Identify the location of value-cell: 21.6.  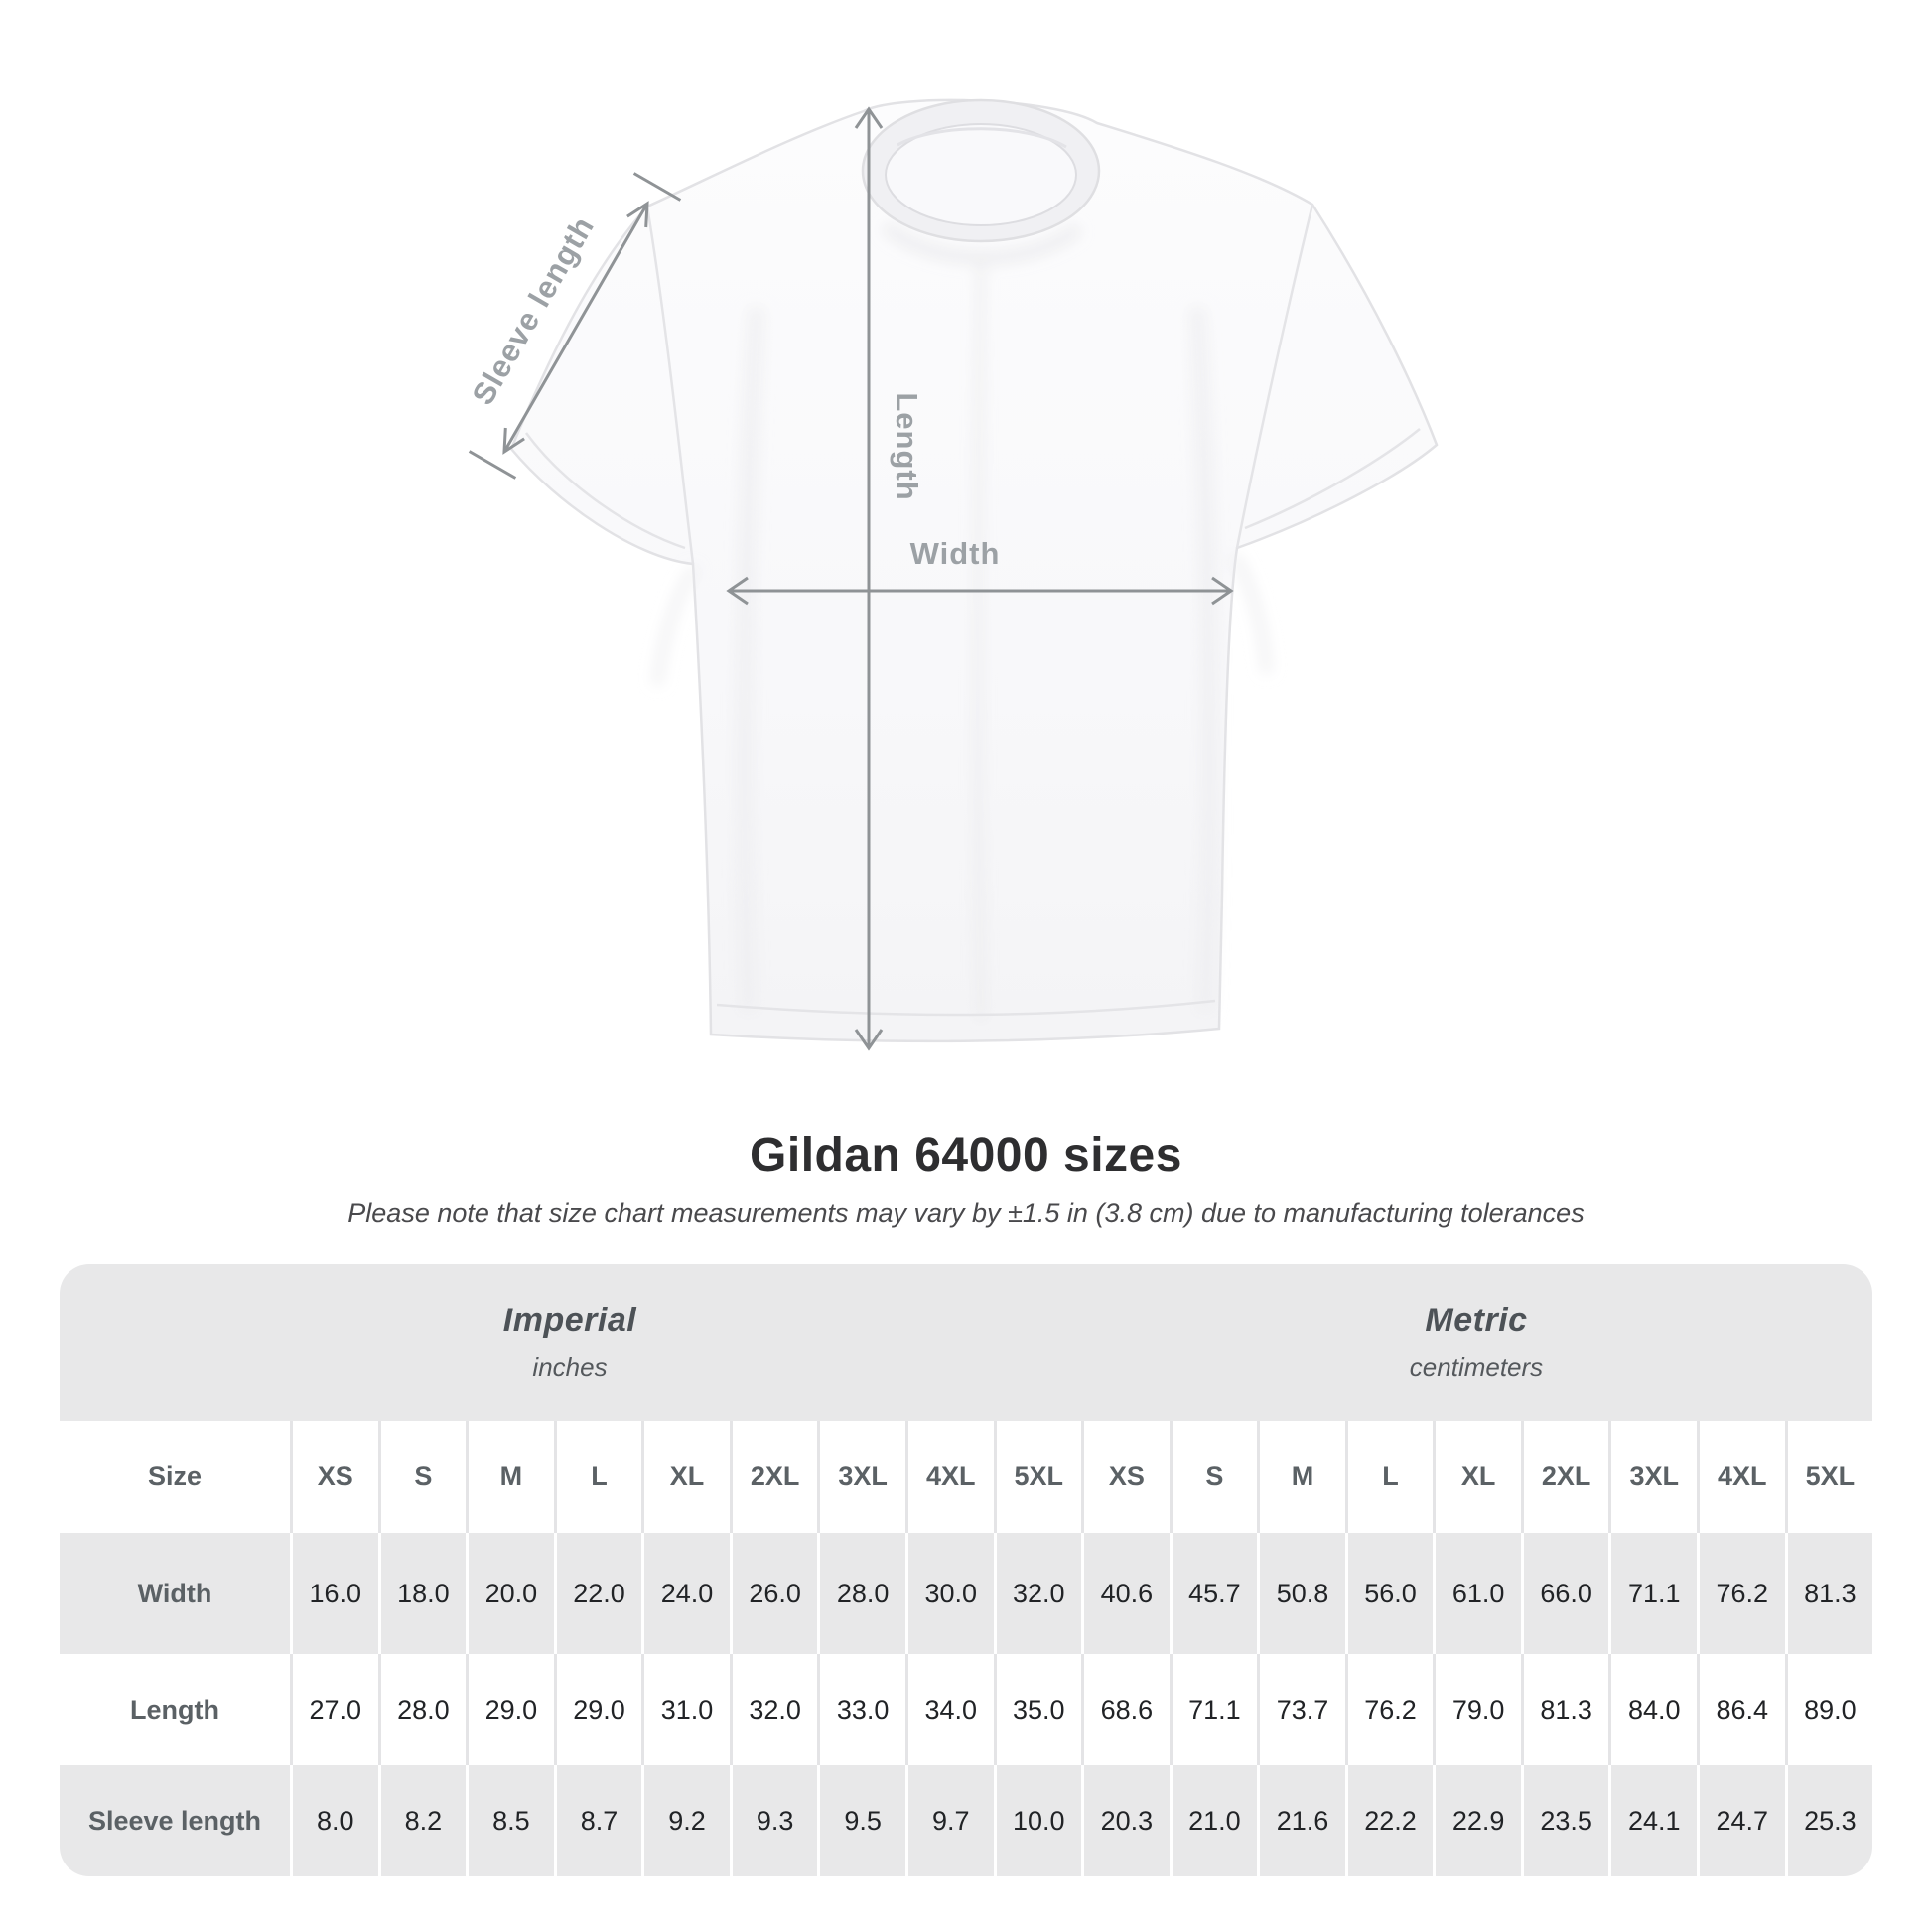
(1301, 1820).